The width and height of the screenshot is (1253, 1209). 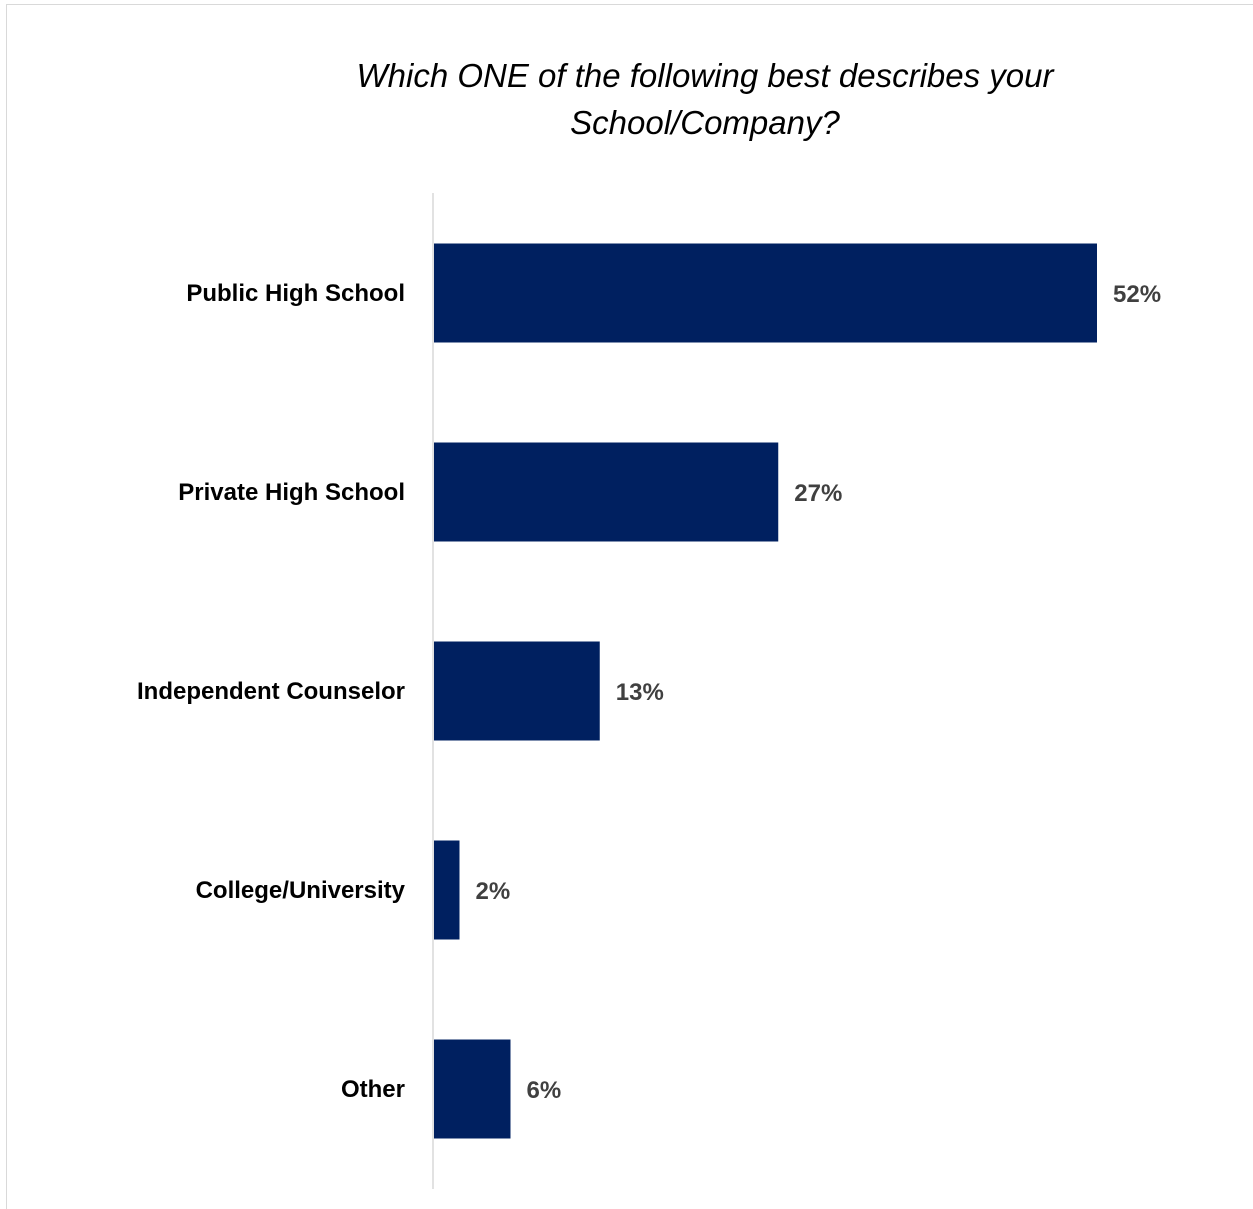 I want to click on bar-college-university, so click(x=447, y=890).